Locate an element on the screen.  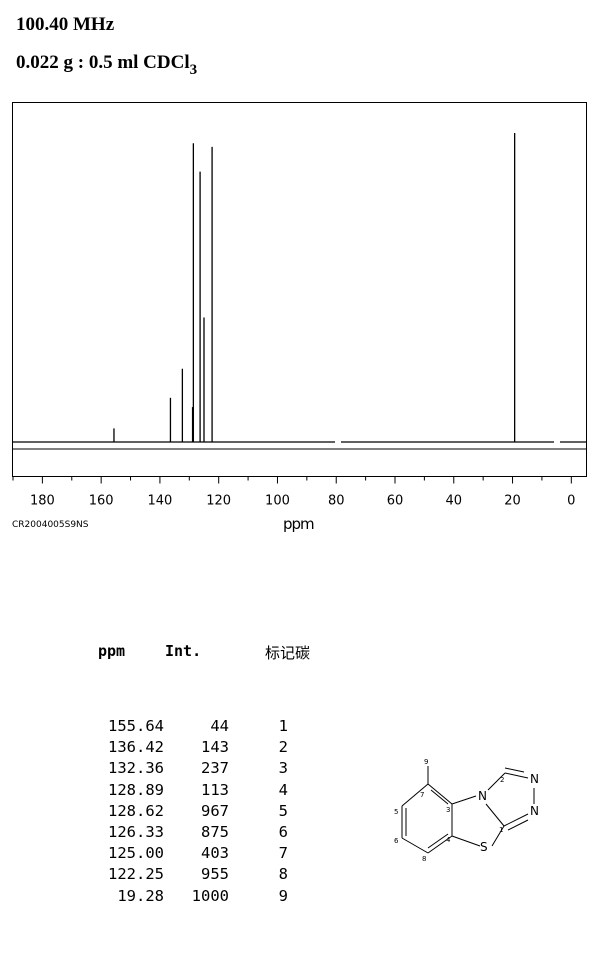
x-tick-label-60: 60 is located at coordinates (395, 501).